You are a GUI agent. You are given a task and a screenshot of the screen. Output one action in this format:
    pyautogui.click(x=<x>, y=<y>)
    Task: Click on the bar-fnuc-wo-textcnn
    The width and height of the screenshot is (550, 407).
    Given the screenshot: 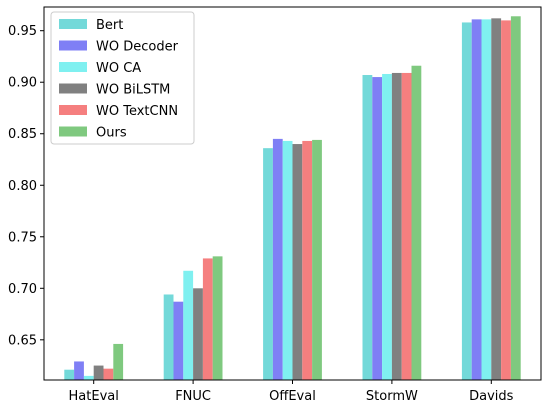 What is the action you would take?
    pyautogui.click(x=207, y=319)
    